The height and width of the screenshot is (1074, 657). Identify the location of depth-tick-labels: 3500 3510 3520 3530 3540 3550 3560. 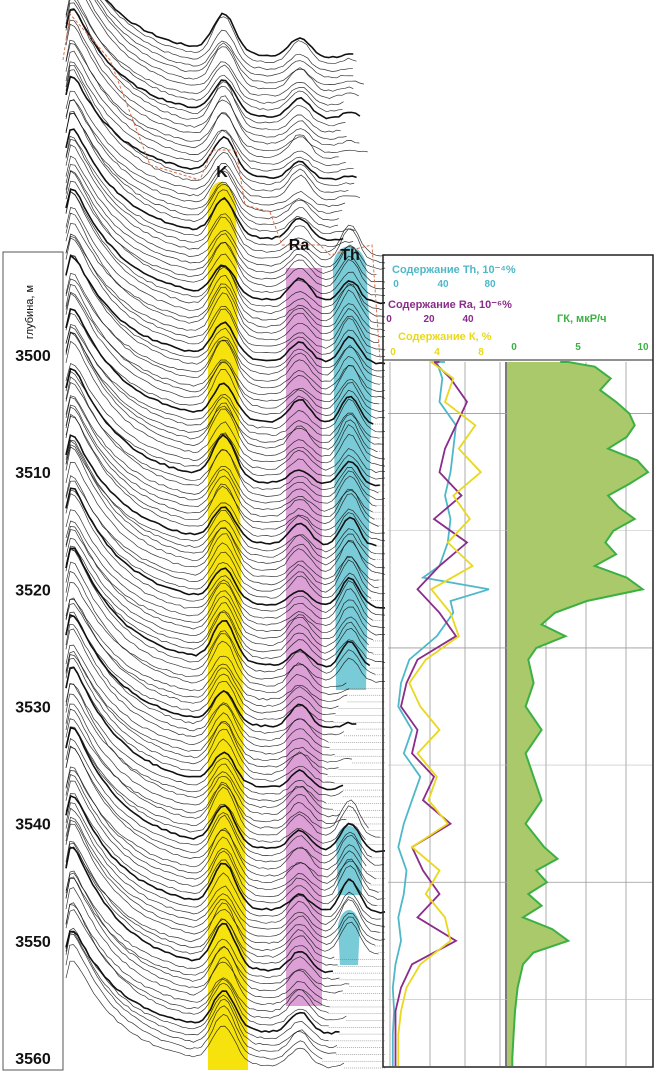
(33, 708).